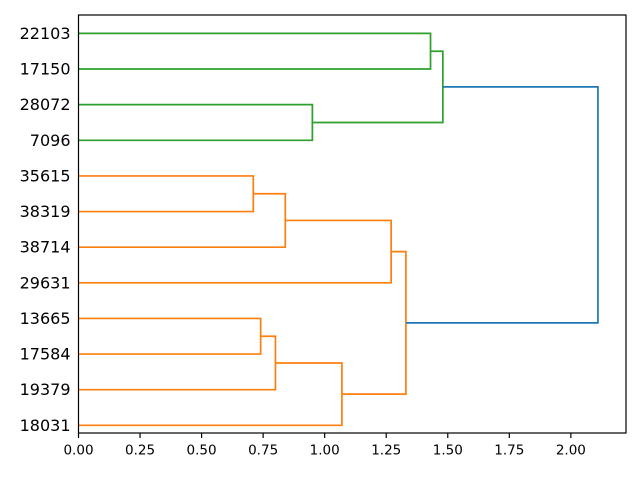 This screenshot has height=484, width=640. I want to click on leaf-label: 35615, so click(45, 175).